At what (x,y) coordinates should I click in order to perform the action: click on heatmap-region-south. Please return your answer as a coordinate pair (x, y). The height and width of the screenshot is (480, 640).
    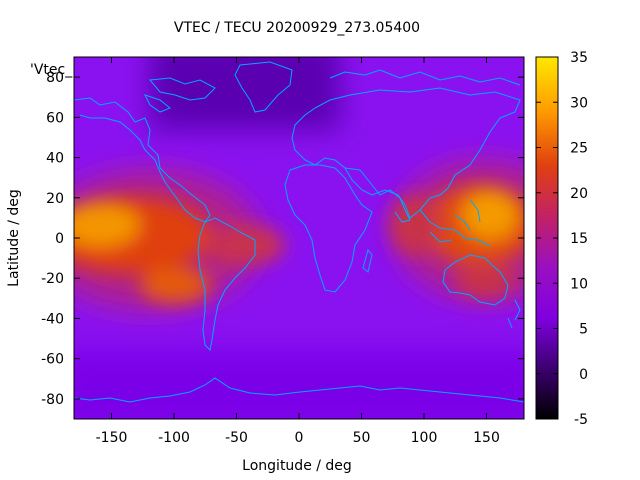
    Looking at the image, I should click on (299, 384).